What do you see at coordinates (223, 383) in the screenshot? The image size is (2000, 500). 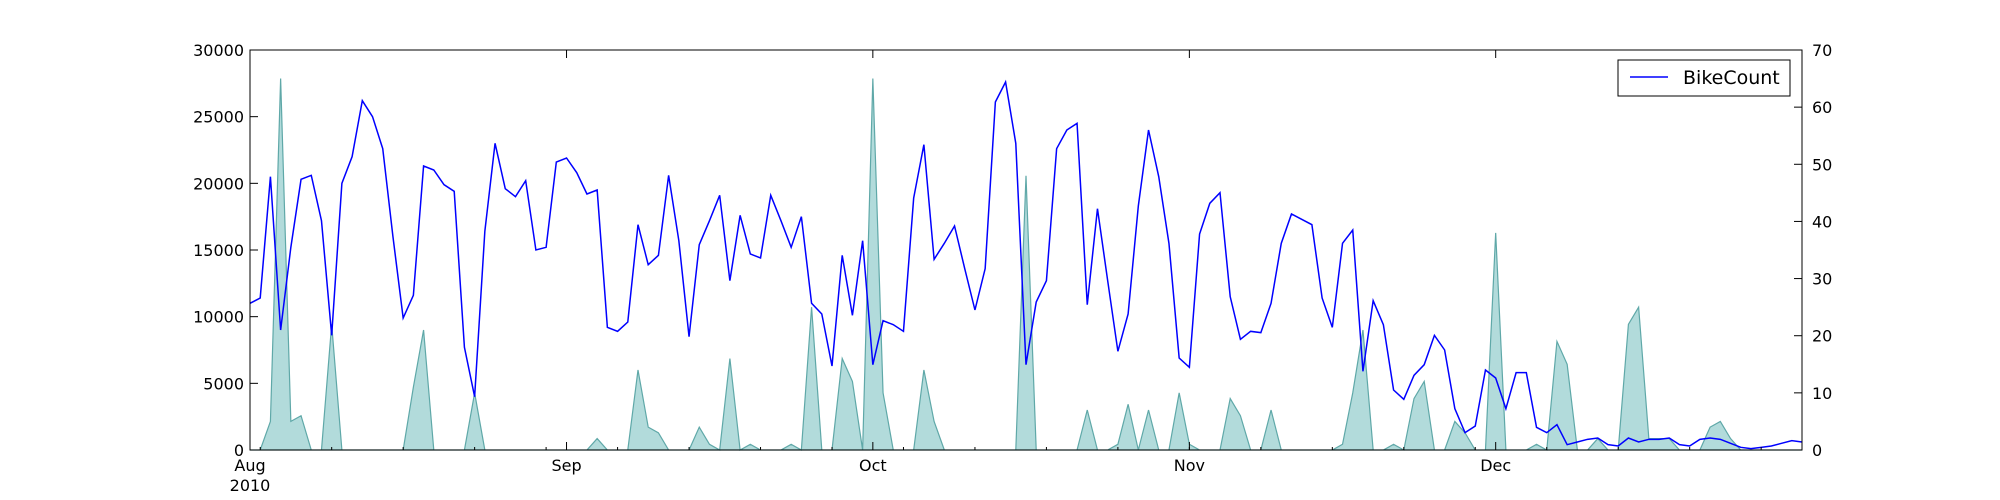 I see `left-tick-label: 5000` at bounding box center [223, 383].